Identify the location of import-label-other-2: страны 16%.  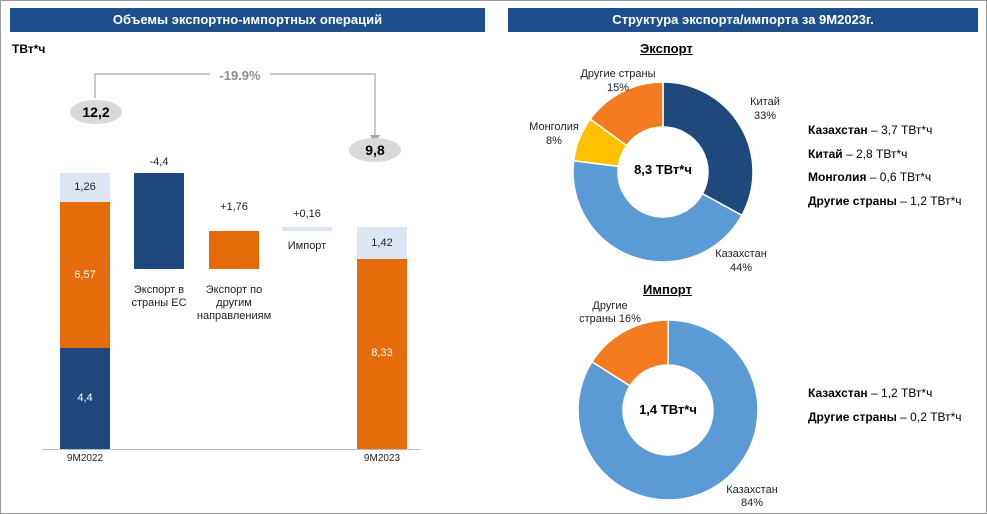
(610, 319).